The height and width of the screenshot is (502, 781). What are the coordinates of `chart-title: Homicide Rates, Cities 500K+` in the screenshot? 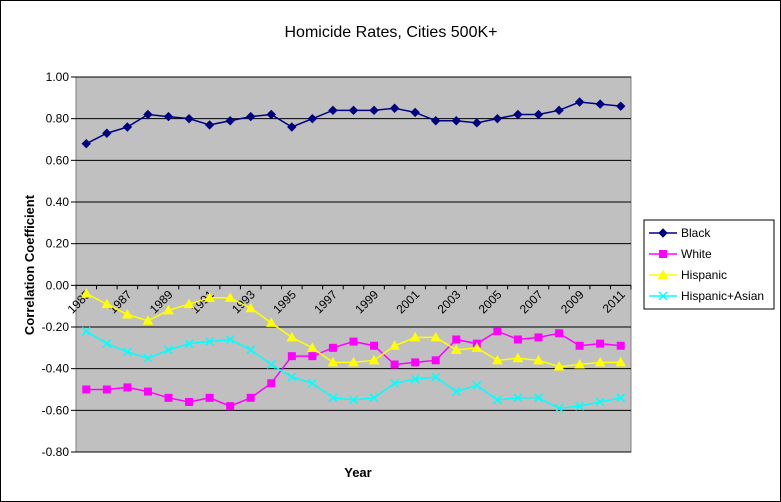 It's located at (391, 32).